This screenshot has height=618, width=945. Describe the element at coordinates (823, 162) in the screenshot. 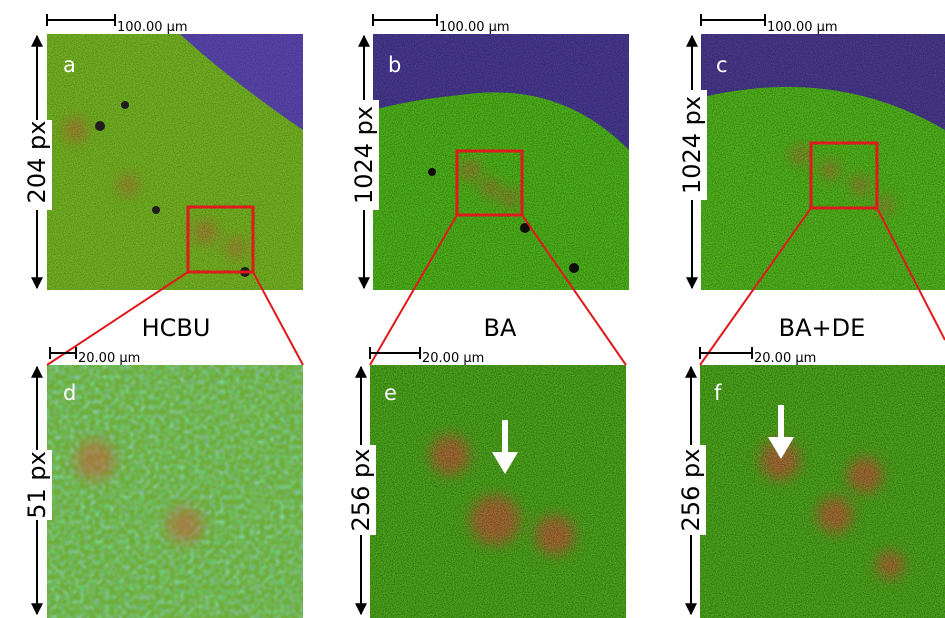

I see `image-c` at that location.